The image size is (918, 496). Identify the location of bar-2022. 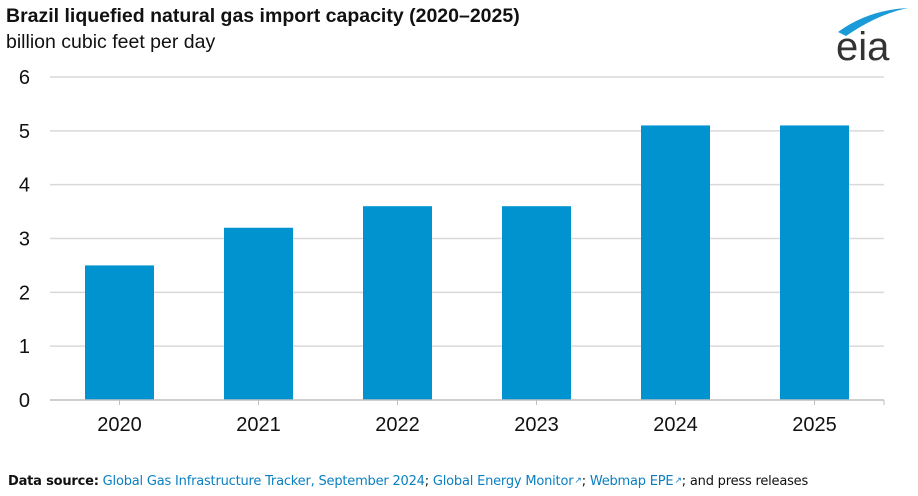
(397, 303).